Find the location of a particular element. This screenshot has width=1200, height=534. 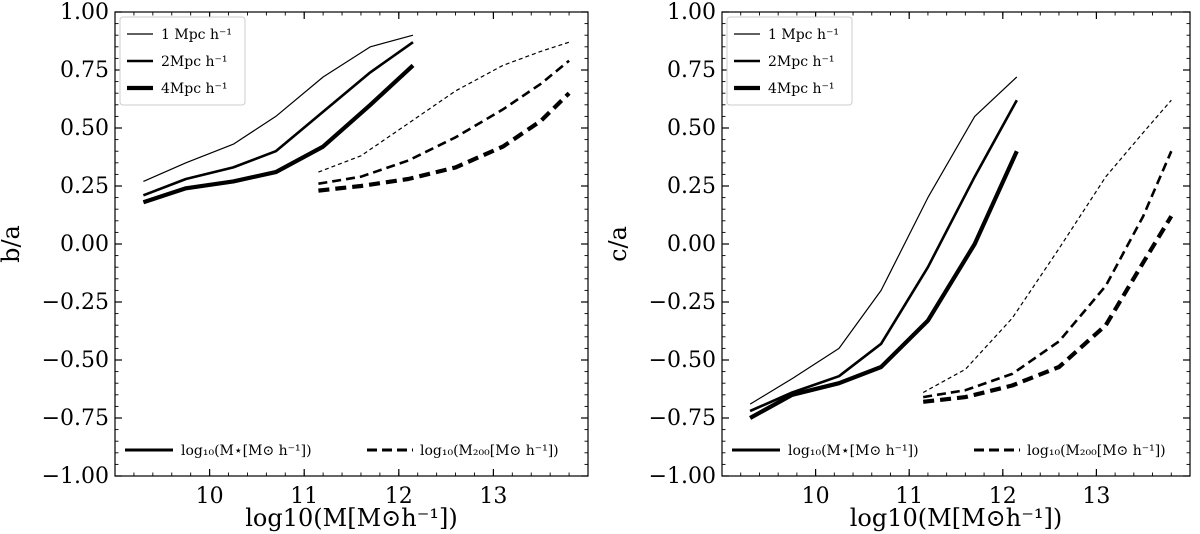

x-axis-title-left: log10(M[M⊙h⁻¹]) is located at coordinates (351, 518).